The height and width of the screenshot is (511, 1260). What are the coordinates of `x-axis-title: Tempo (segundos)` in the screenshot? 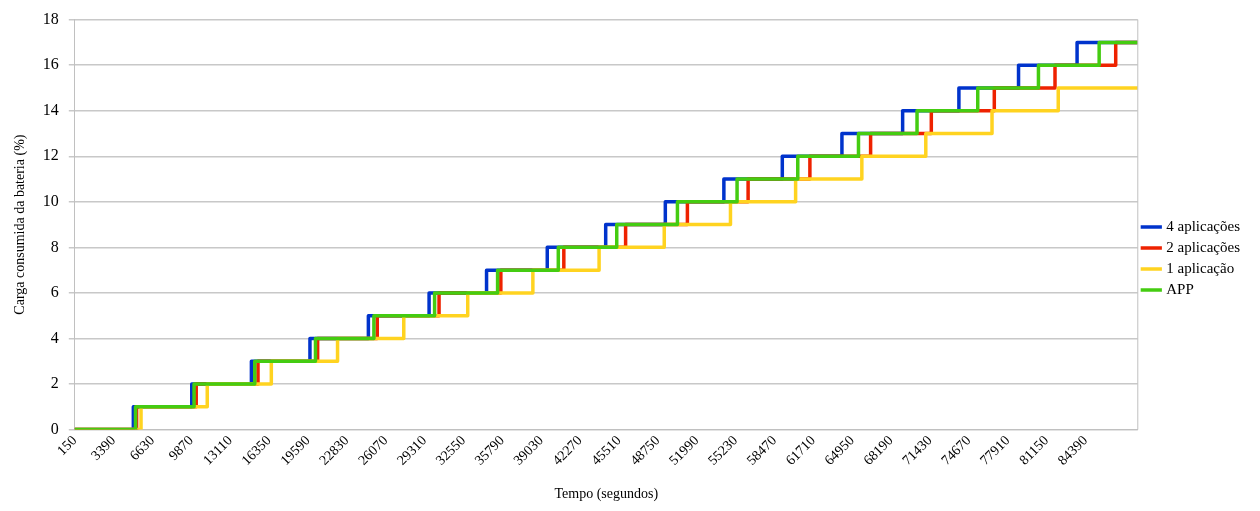 It's located at (606, 494).